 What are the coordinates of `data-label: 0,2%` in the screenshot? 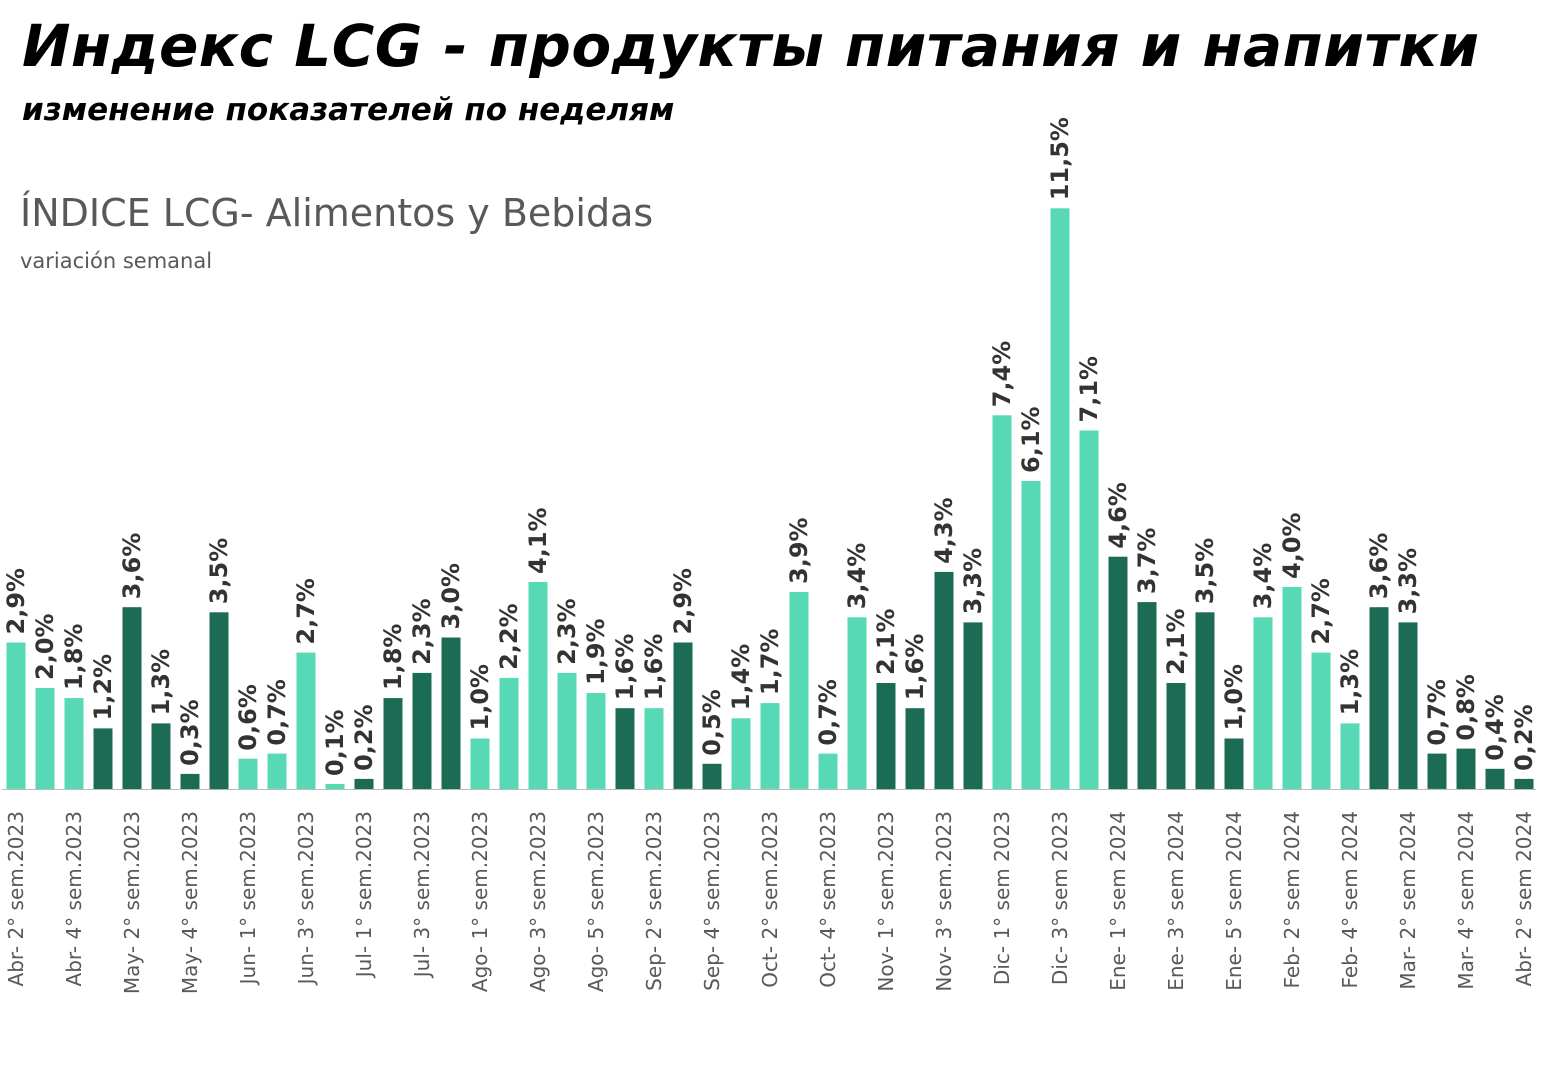 It's located at (1524, 737).